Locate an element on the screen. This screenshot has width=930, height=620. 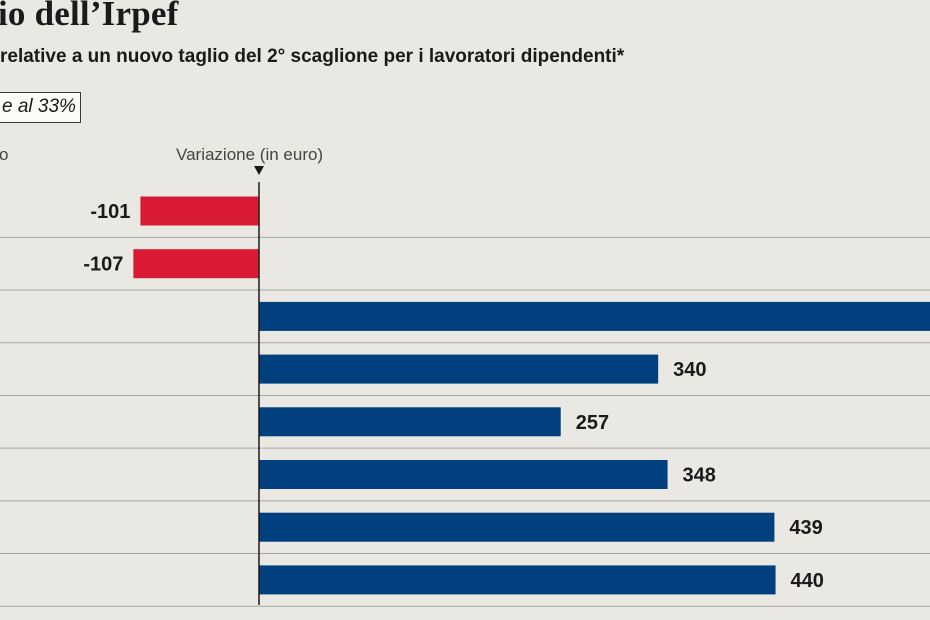
value-label: 440 is located at coordinates (807, 581).